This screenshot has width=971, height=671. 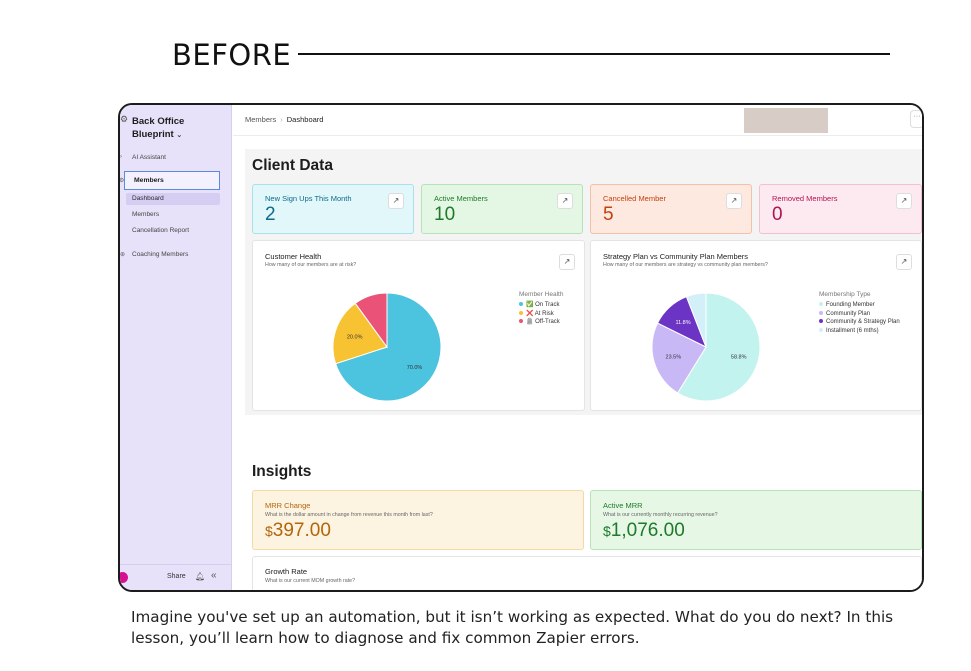 I want to click on before-heading: BEFORE, so click(x=232, y=55).